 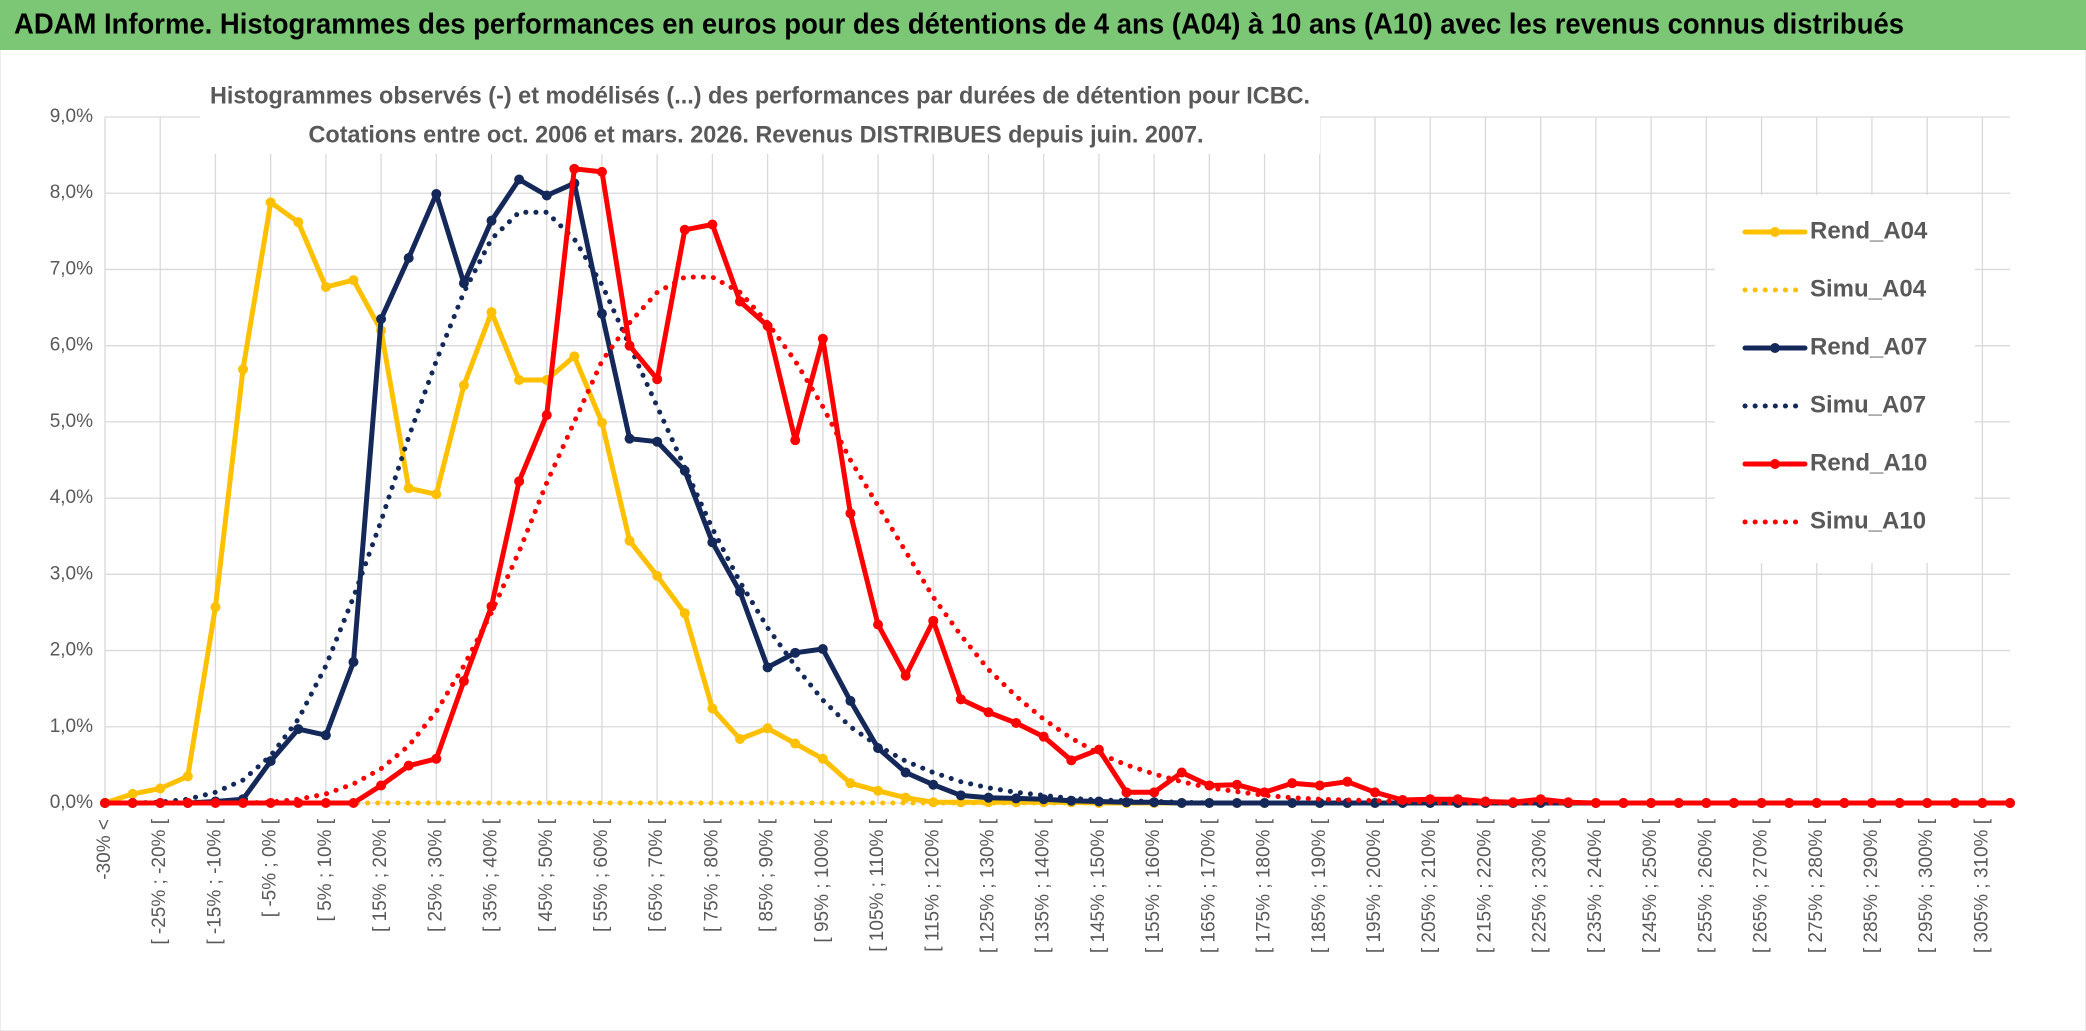 I want to click on title-background, so click(x=760, y=115).